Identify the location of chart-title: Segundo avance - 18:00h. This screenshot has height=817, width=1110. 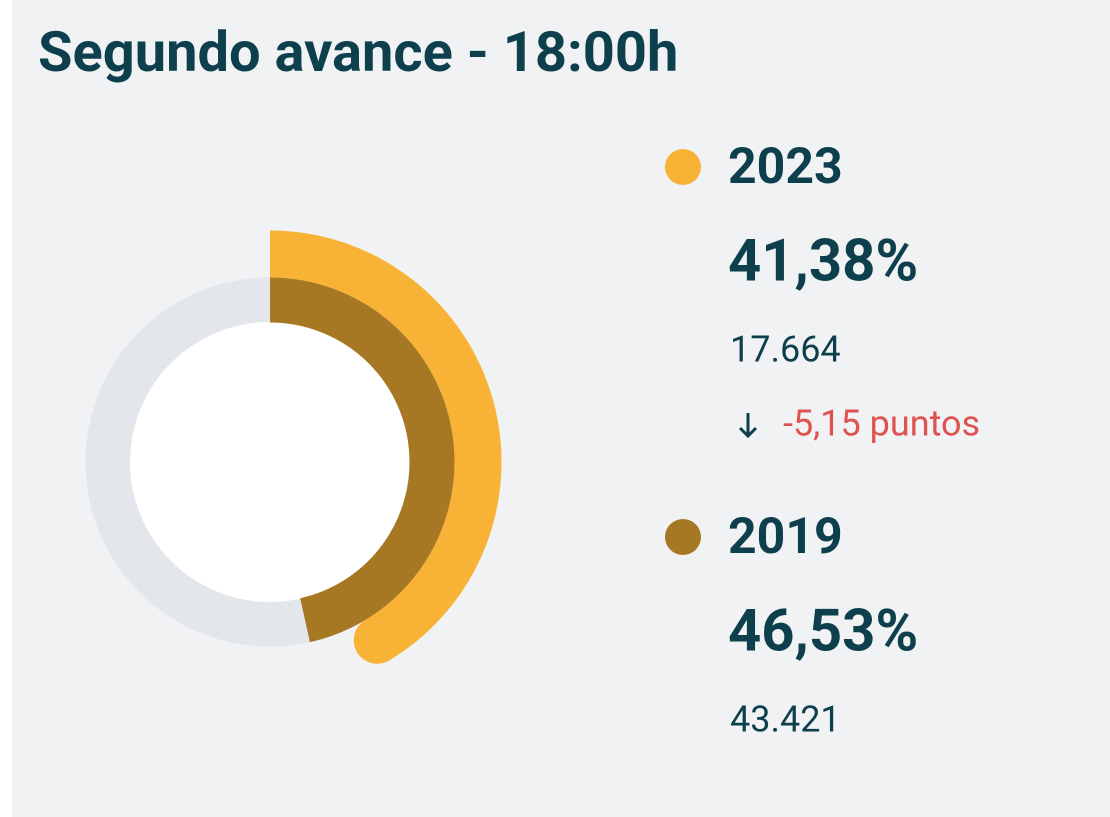
(358, 52).